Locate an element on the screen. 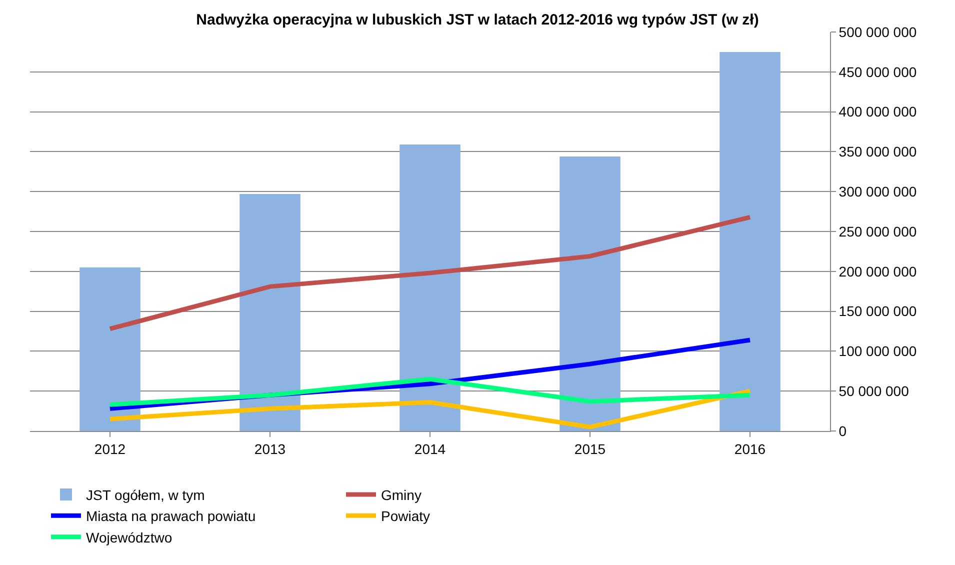 The width and height of the screenshot is (955, 565). y-tick-label: 50 000 000 is located at coordinates (874, 391).